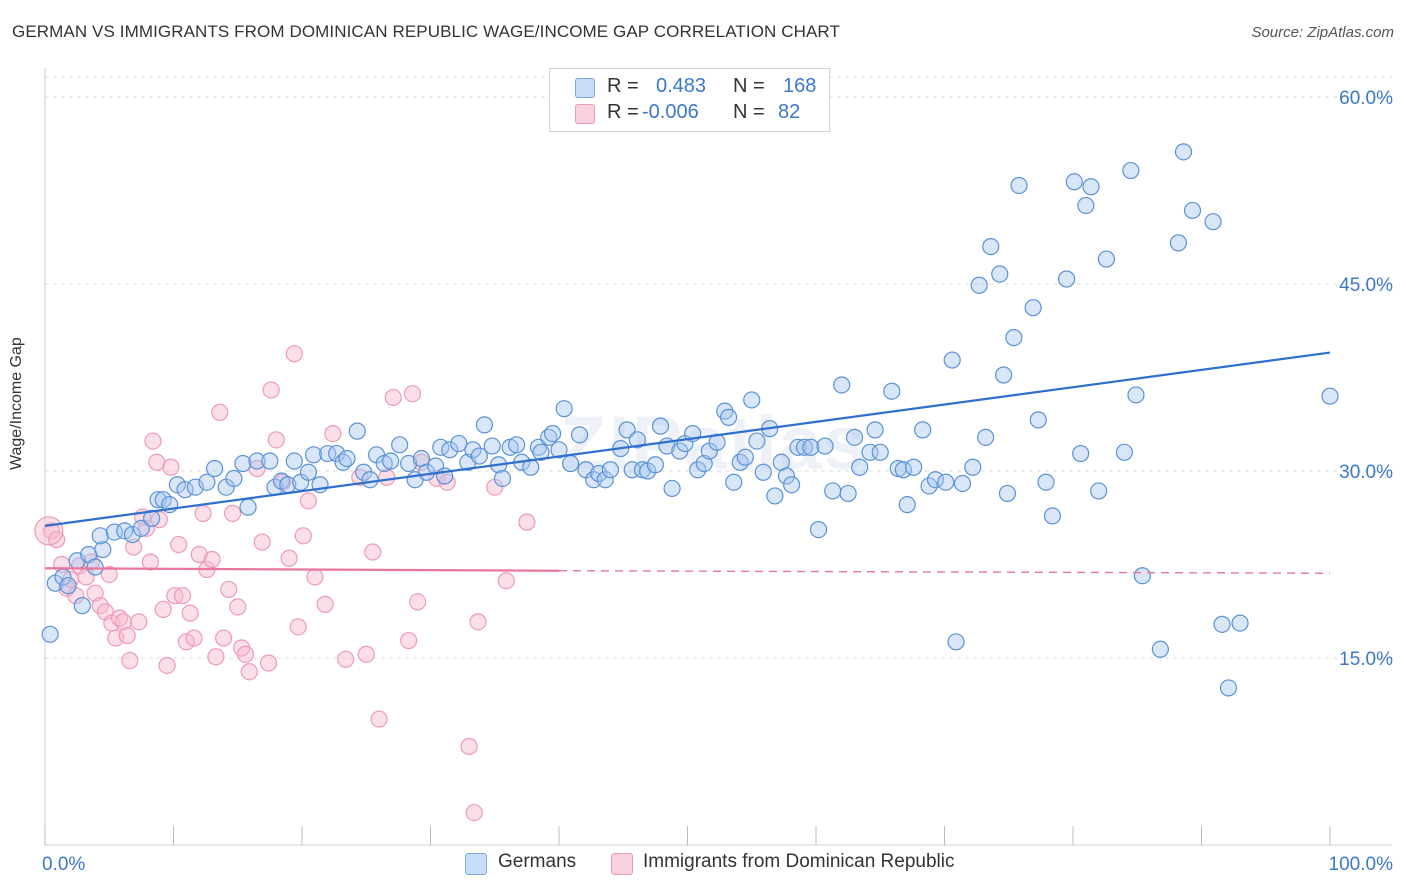  What do you see at coordinates (302, 569) in the screenshot?
I see `trend-line-dominican` at bounding box center [302, 569].